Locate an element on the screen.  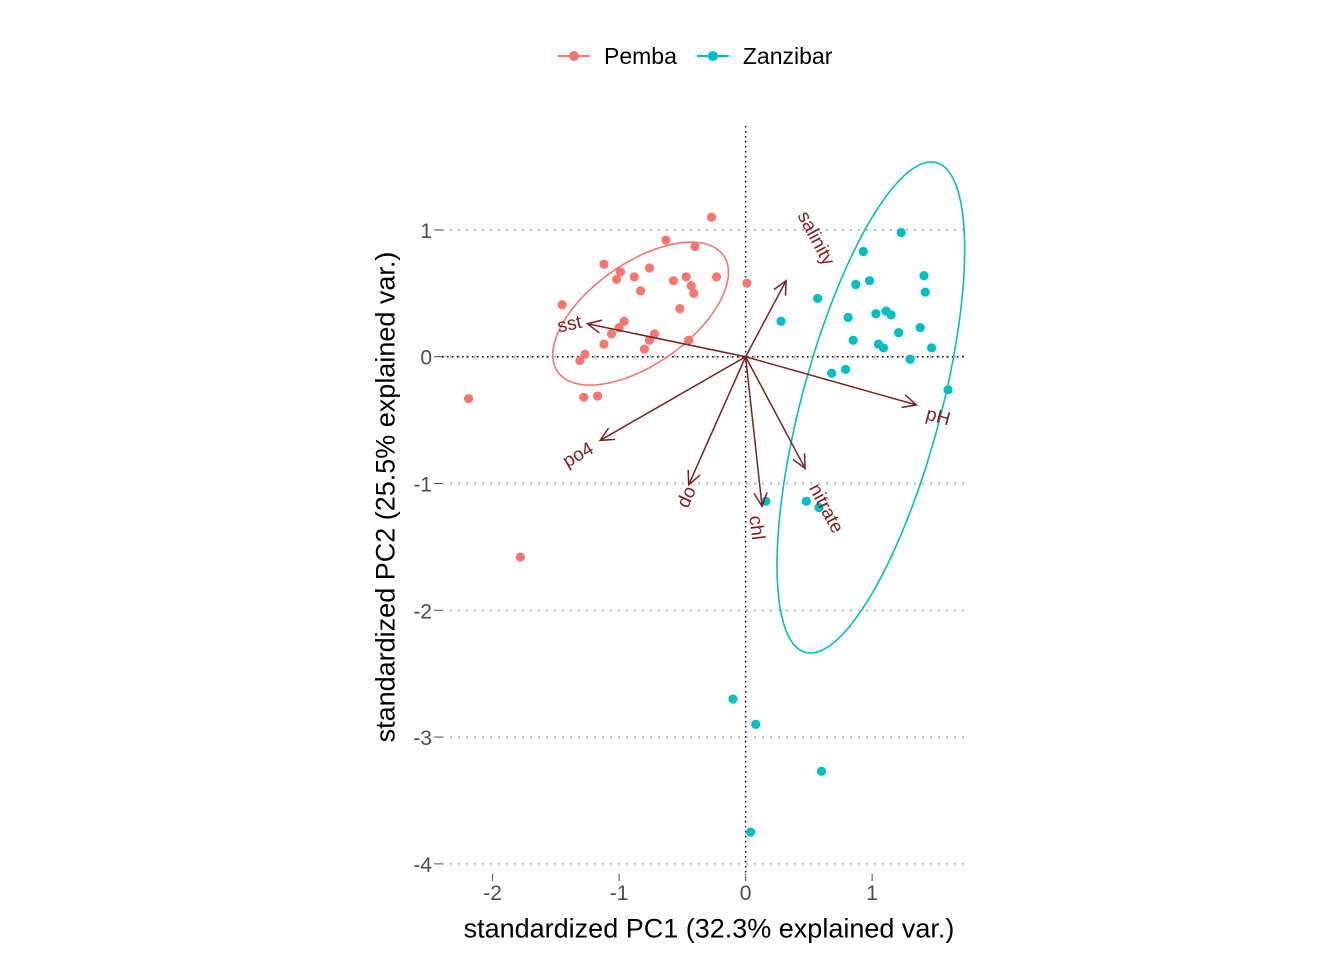
legend-item-zanzibar: Zanzibar is located at coordinates (763, 56).